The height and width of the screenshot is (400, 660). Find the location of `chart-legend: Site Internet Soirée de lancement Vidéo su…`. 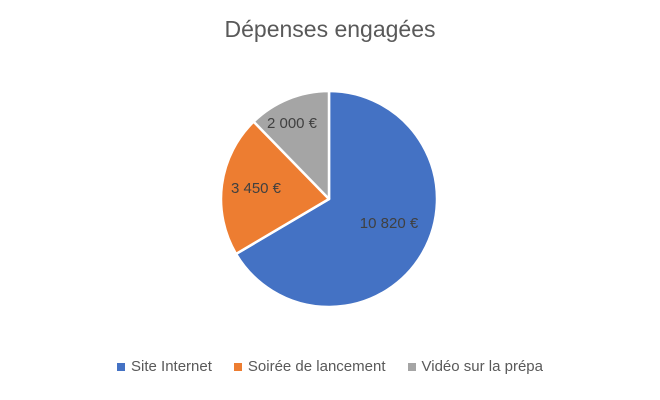

chart-legend: Site Internet Soirée de lancement Vidéo su… is located at coordinates (330, 366).